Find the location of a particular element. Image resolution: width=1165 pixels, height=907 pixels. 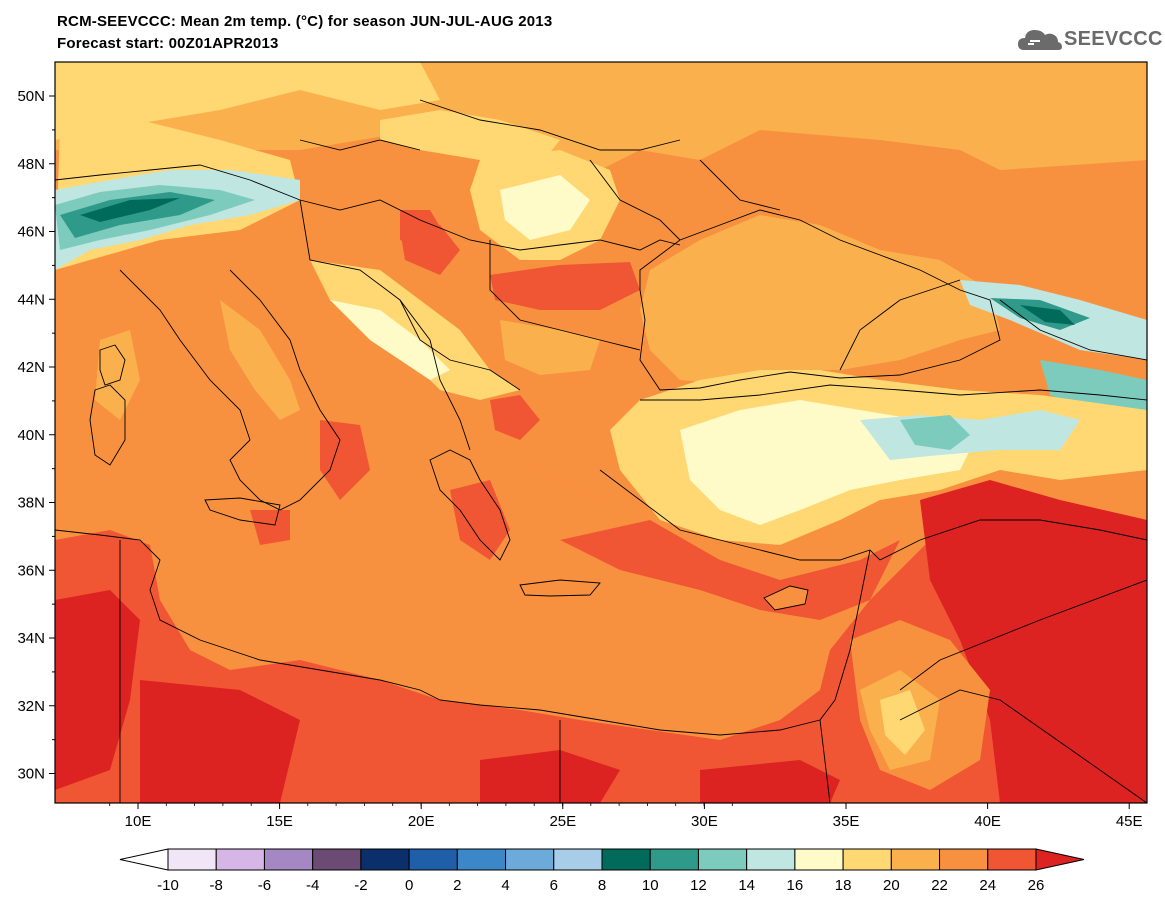

logo-text: SEEVCCC is located at coordinates (1113, 39).